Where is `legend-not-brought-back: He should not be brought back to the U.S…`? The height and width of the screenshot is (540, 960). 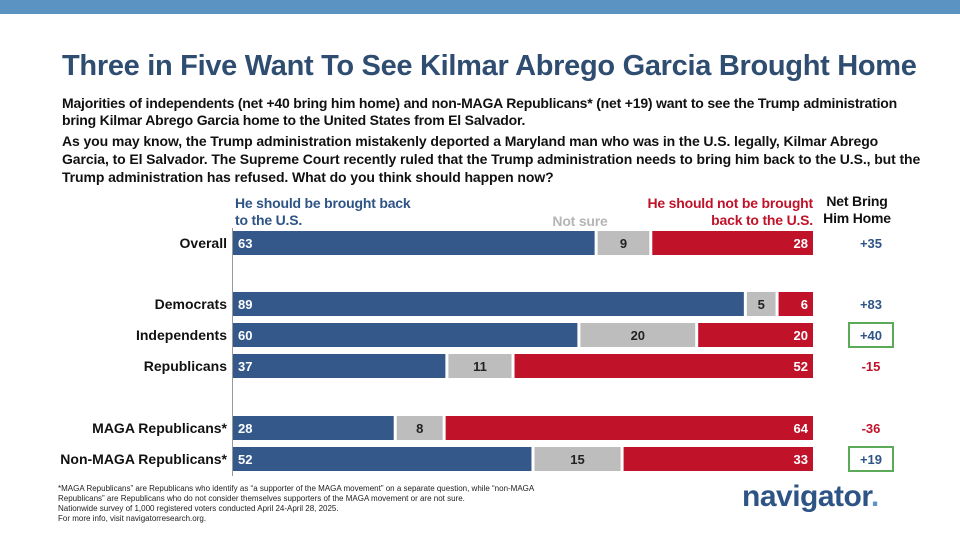
legend-not-brought-back: He should not be brought back to the U.S… is located at coordinates (730, 211).